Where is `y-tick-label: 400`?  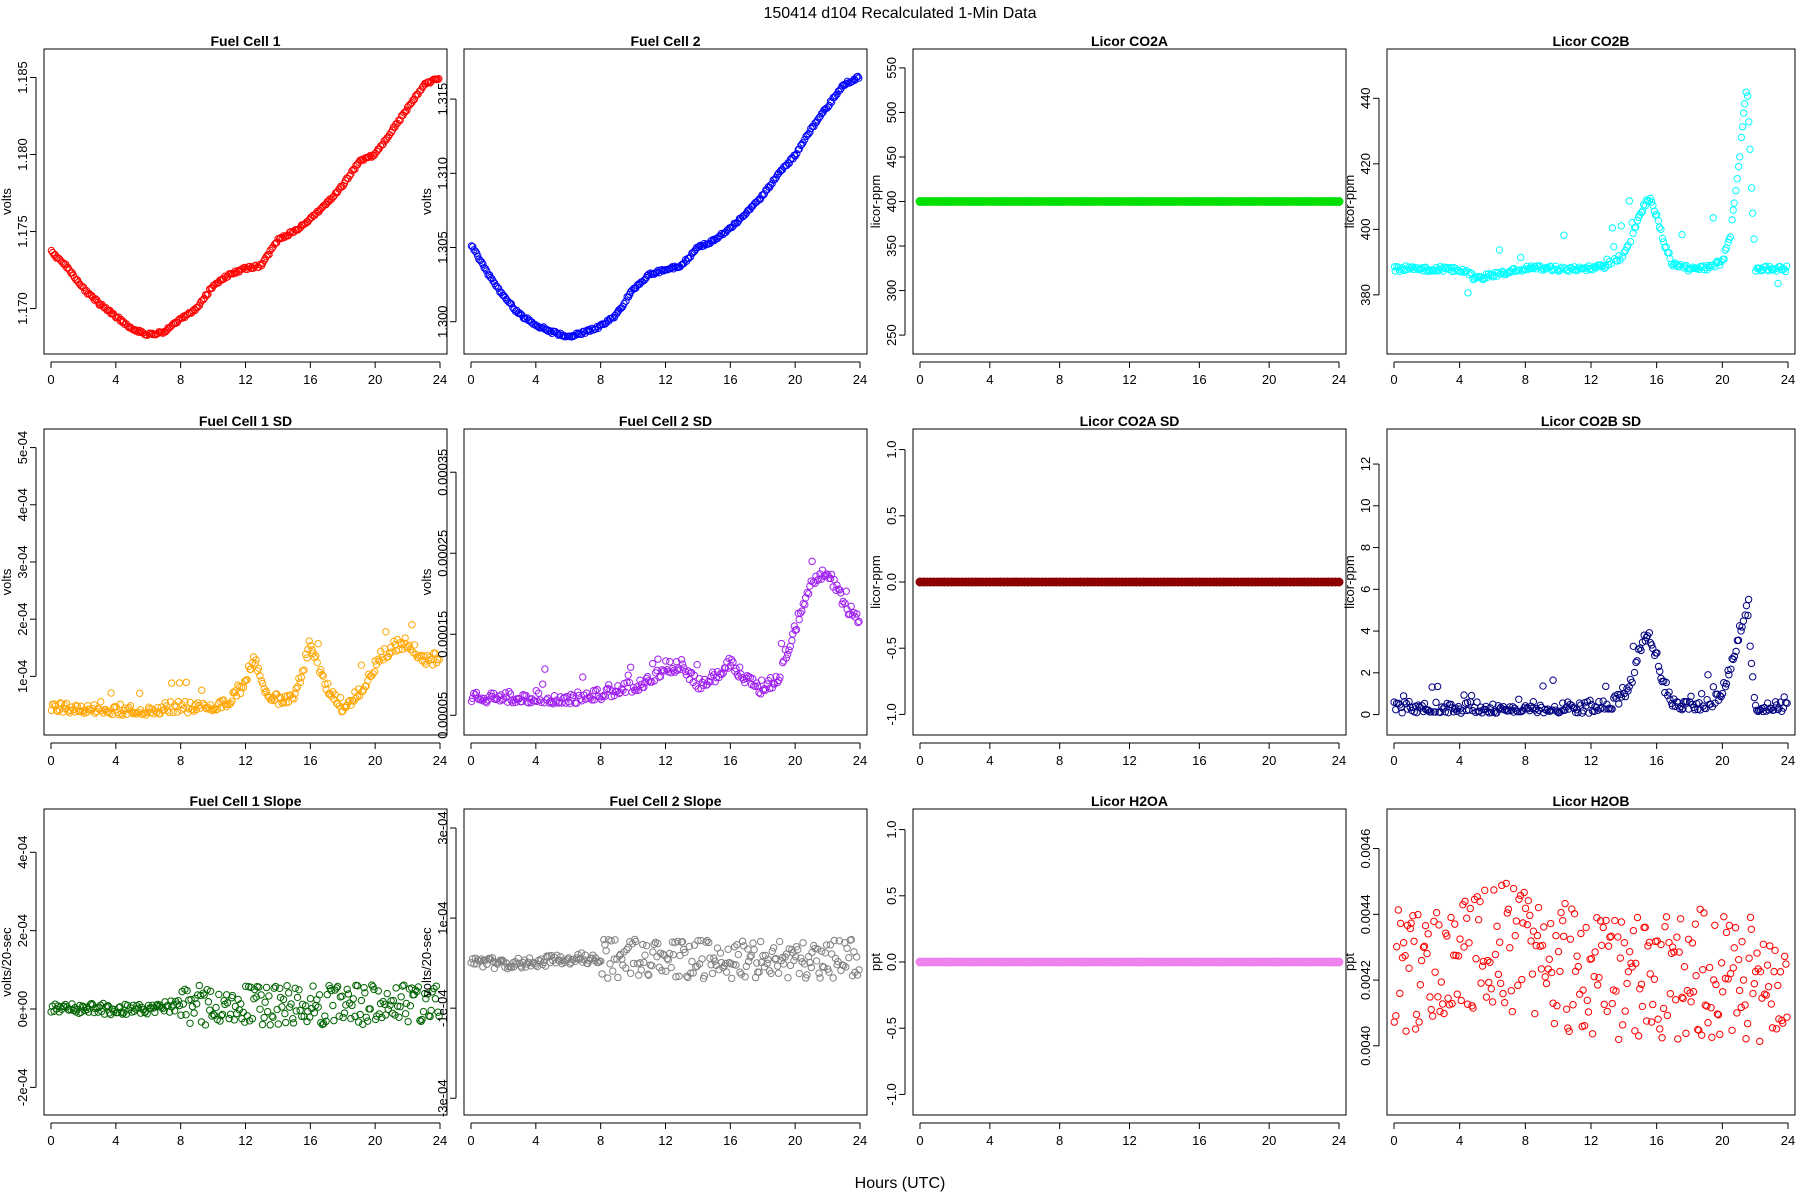 y-tick-label: 400 is located at coordinates (891, 202).